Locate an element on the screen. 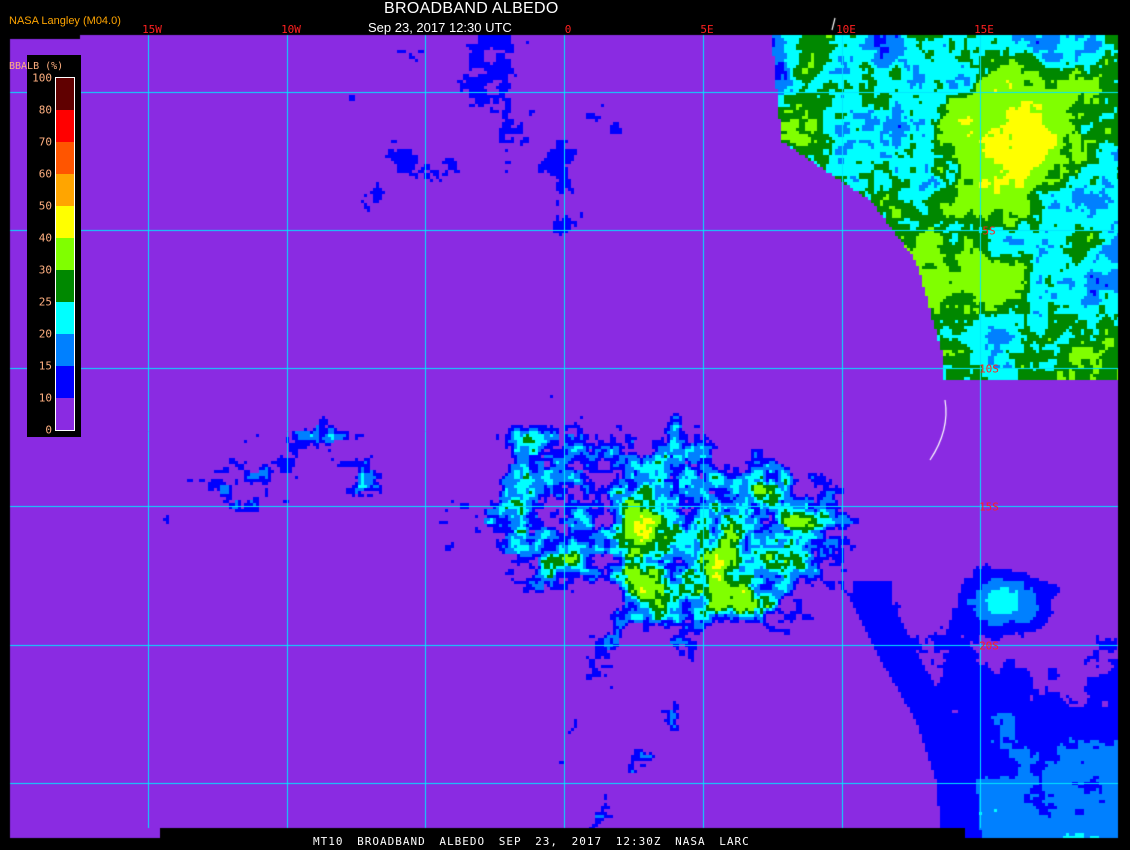  legend-tick-label: 25 is located at coordinates (45, 302).